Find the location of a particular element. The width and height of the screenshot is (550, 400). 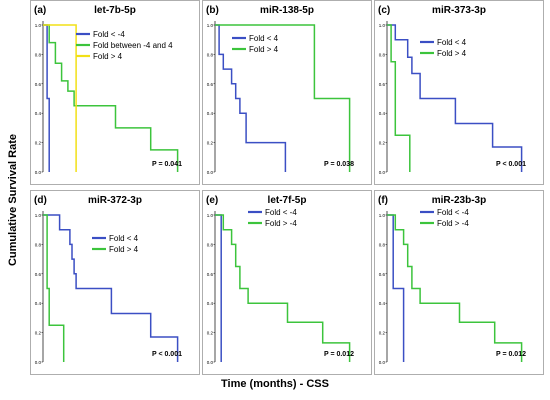

panel-label: (e) is located at coordinates (212, 200).